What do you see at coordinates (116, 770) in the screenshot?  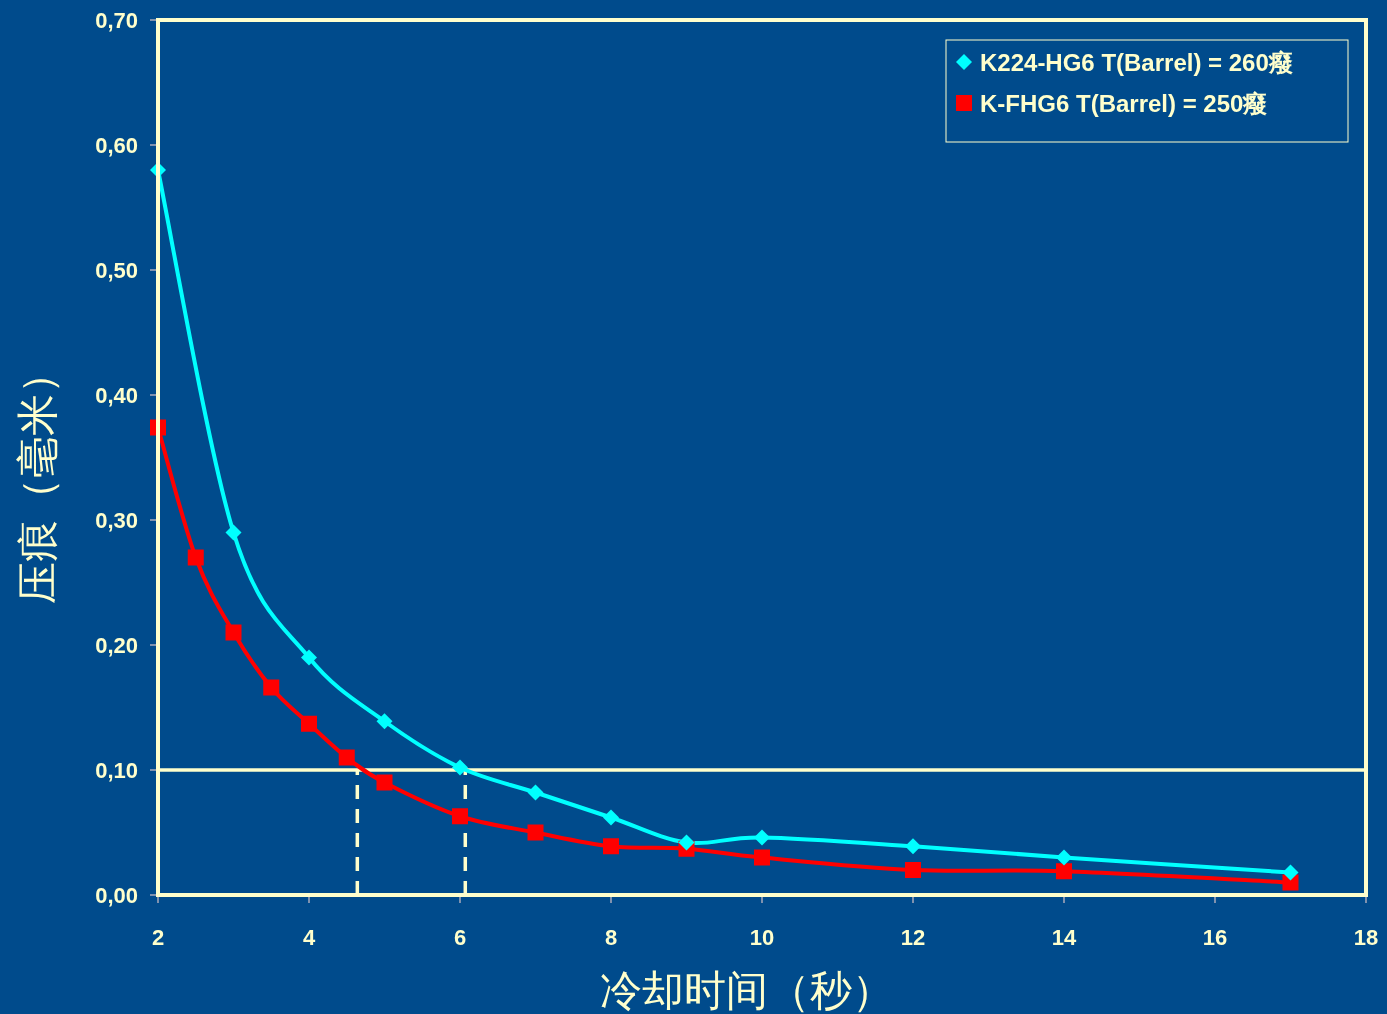 I see `y-tick-label: 0,10` at bounding box center [116, 770].